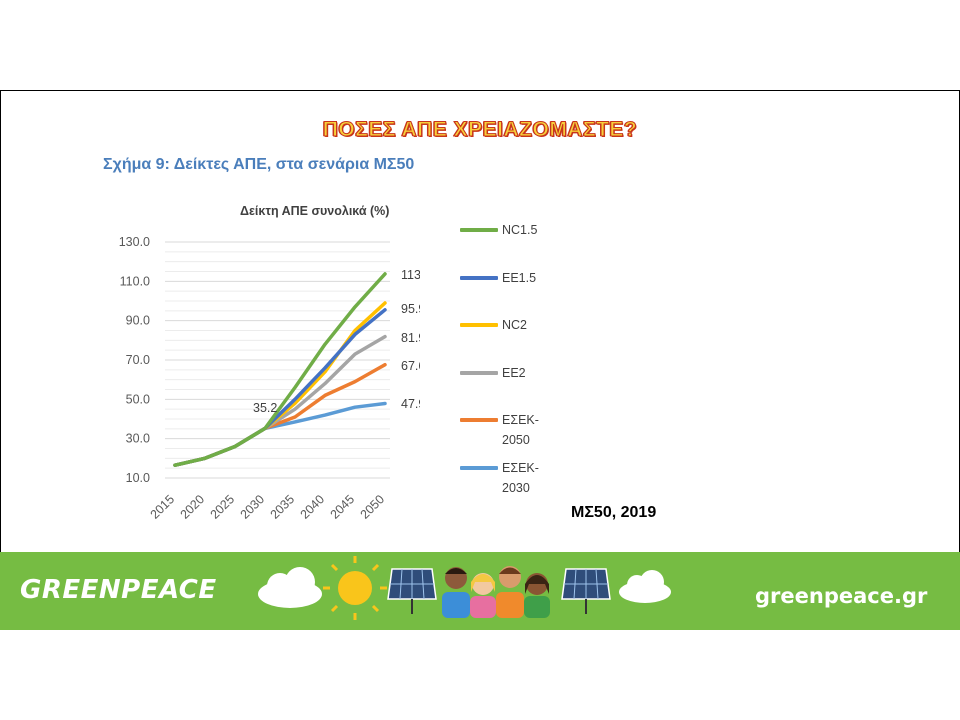  What do you see at coordinates (514, 373) in the screenshot?
I see `legend-label: EE2` at bounding box center [514, 373].